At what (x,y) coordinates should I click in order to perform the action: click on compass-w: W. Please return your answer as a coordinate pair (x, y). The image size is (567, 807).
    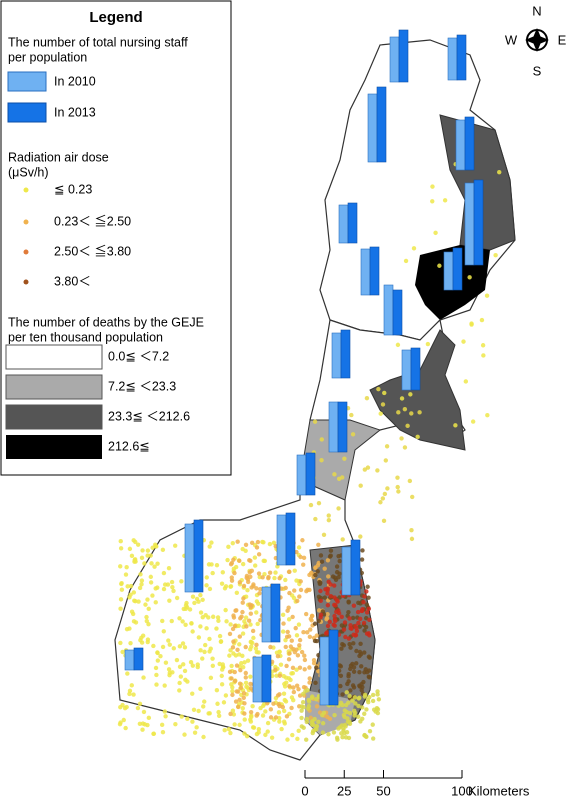
    Looking at the image, I should click on (511, 39).